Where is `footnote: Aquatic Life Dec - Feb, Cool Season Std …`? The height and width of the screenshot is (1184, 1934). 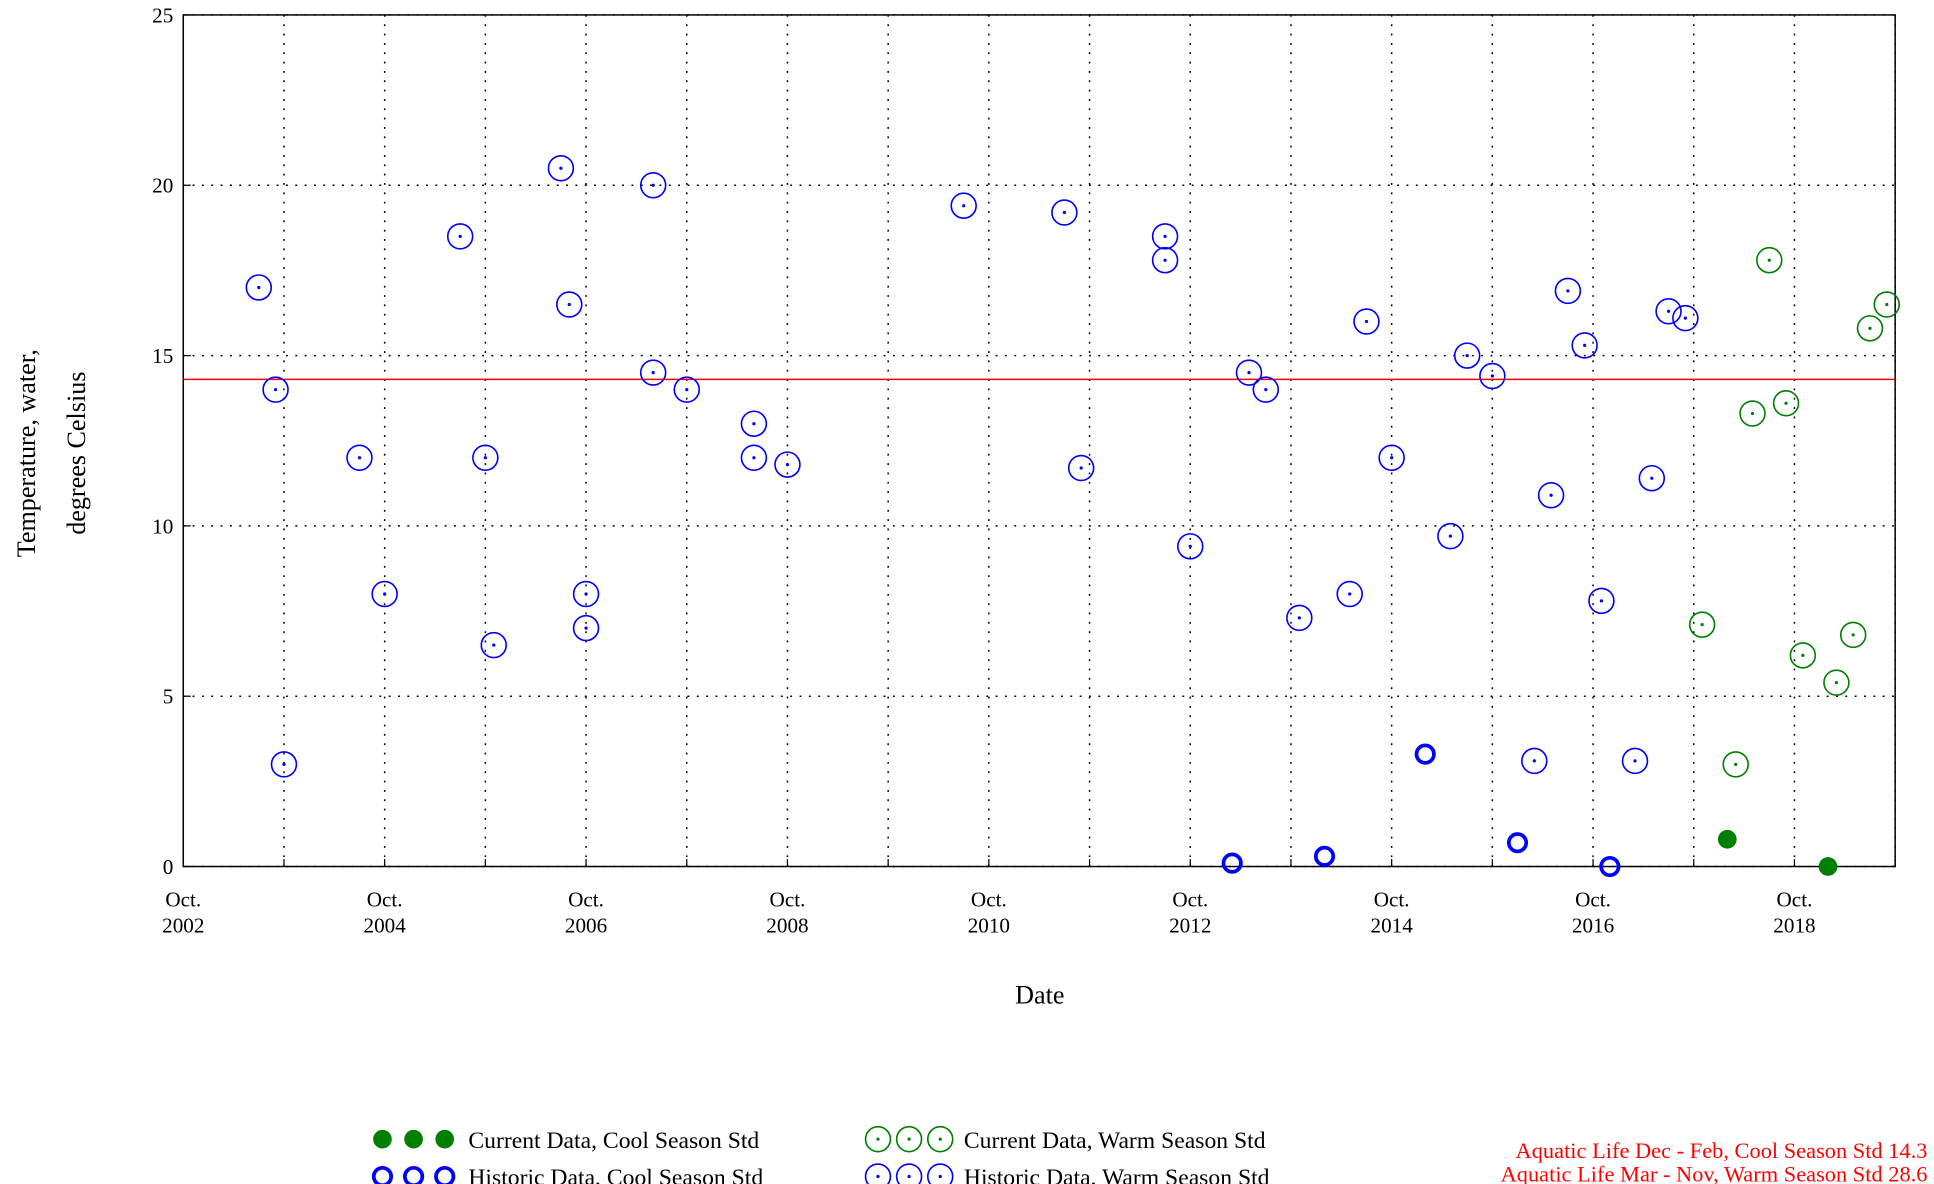 footnote: Aquatic Life Dec - Feb, Cool Season Std … is located at coordinates (1722, 1150).